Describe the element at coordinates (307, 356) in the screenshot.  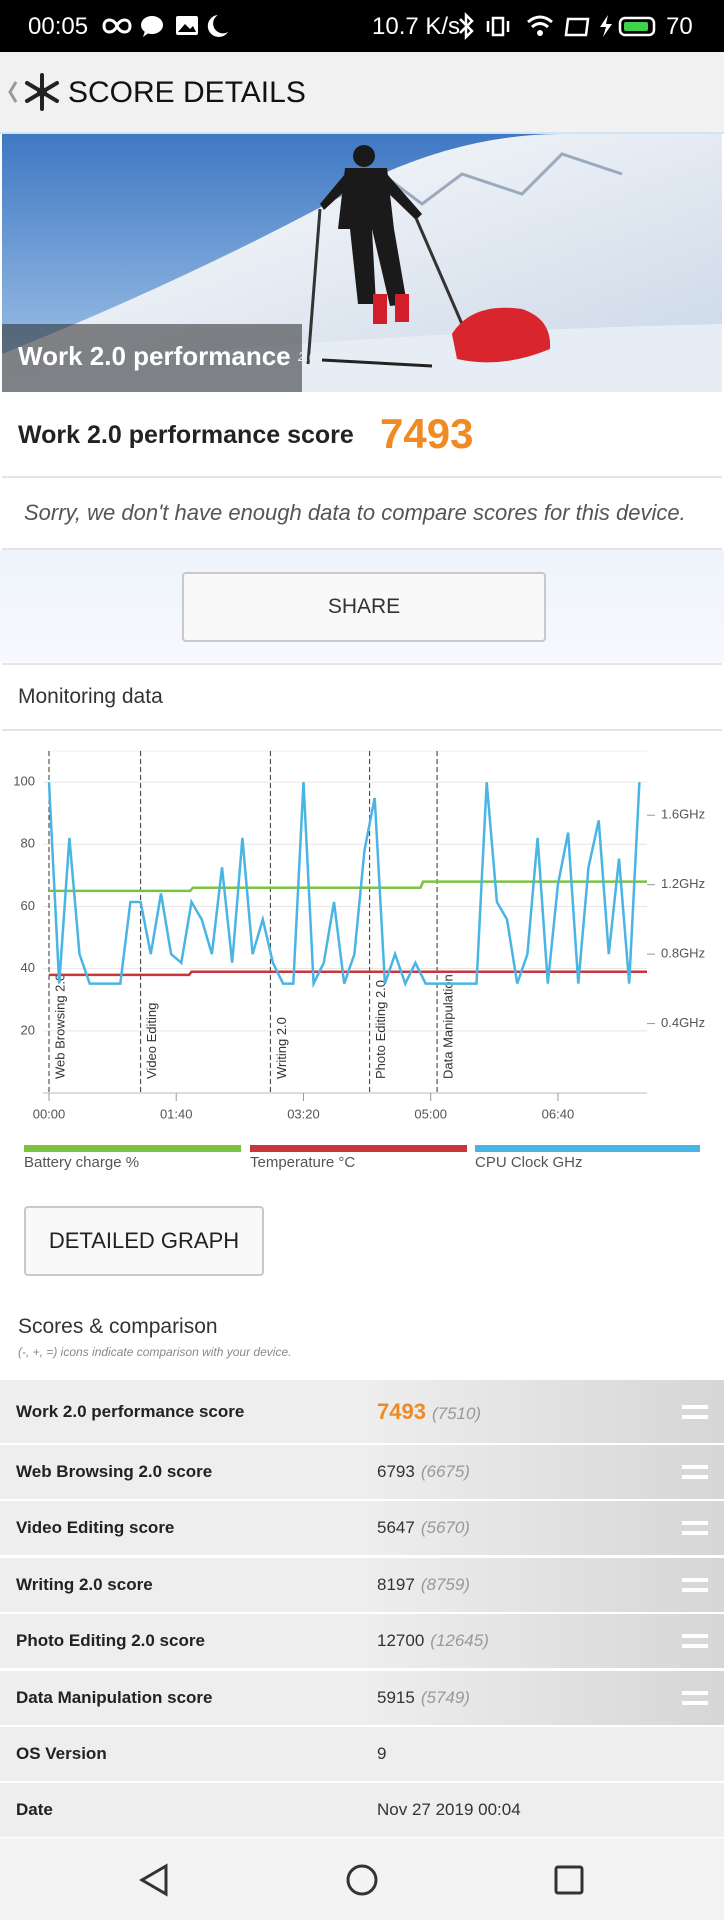
I see `hero-version: 2.0` at that location.